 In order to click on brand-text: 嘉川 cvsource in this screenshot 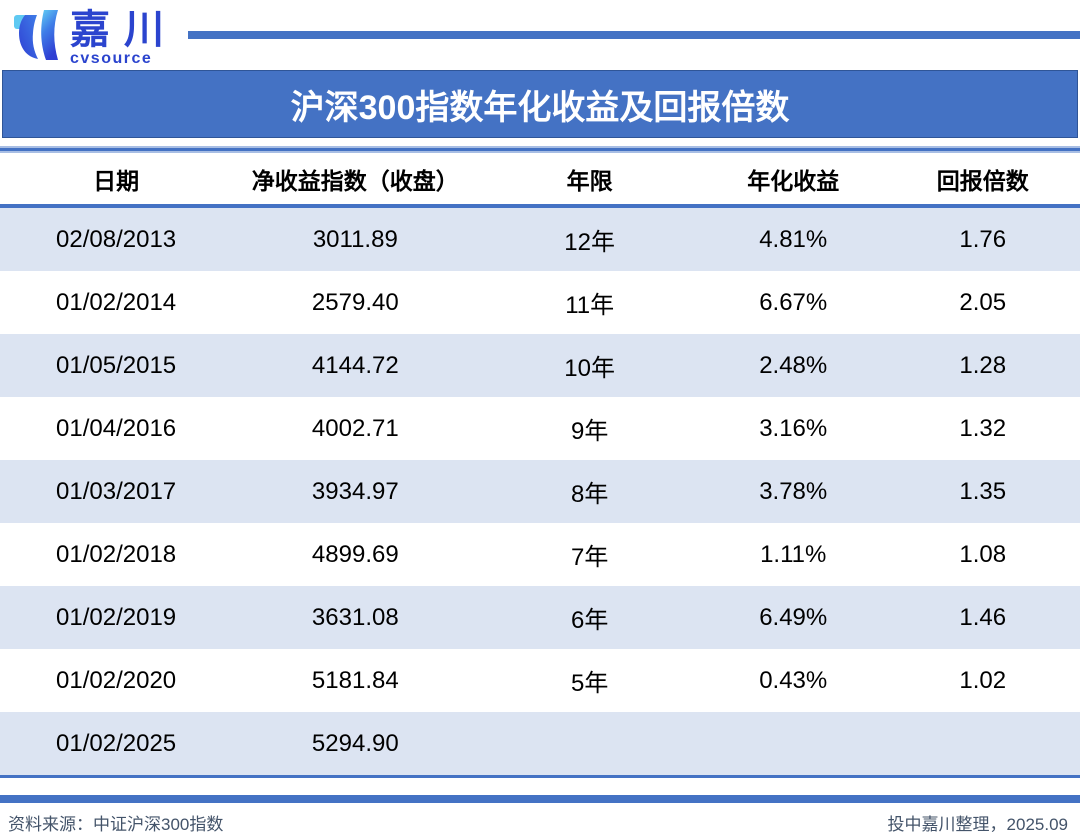, I will do `click(124, 36)`.